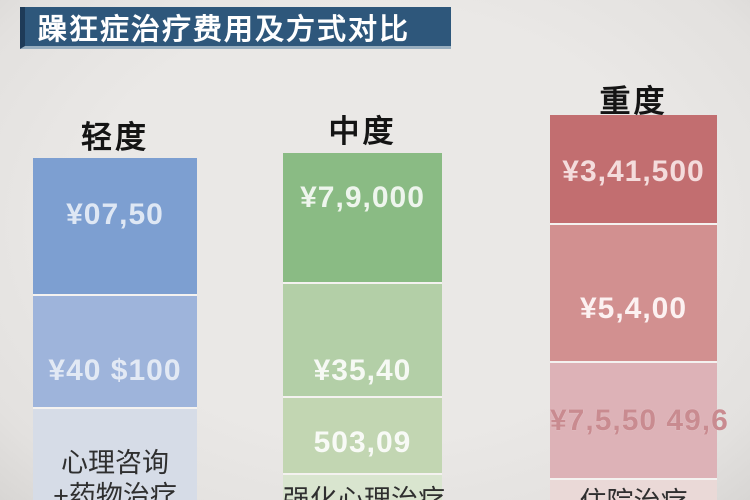 This screenshot has width=750, height=500. Describe the element at coordinates (362, 370) in the screenshot. I see `segment-value-label: ¥35,40` at that location.